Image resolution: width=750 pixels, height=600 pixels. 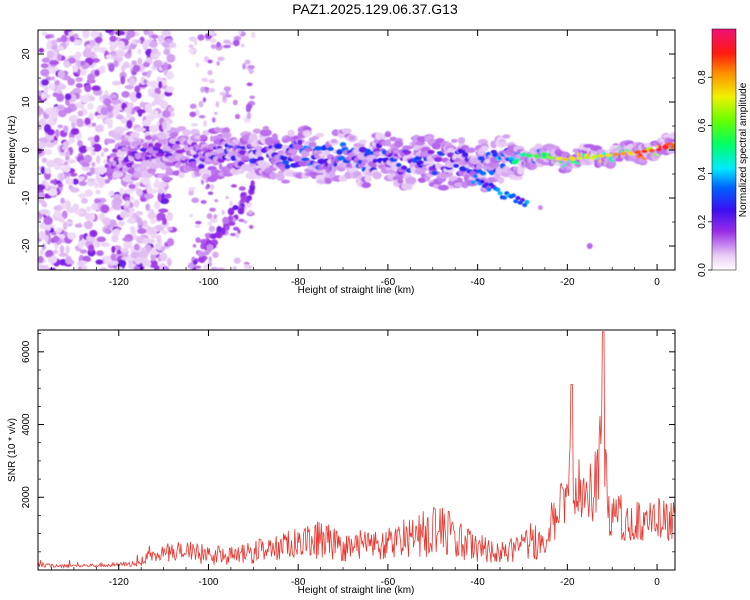 What do you see at coordinates (702, 221) in the screenshot?
I see `colorbar-tick-label: 0.2` at bounding box center [702, 221].